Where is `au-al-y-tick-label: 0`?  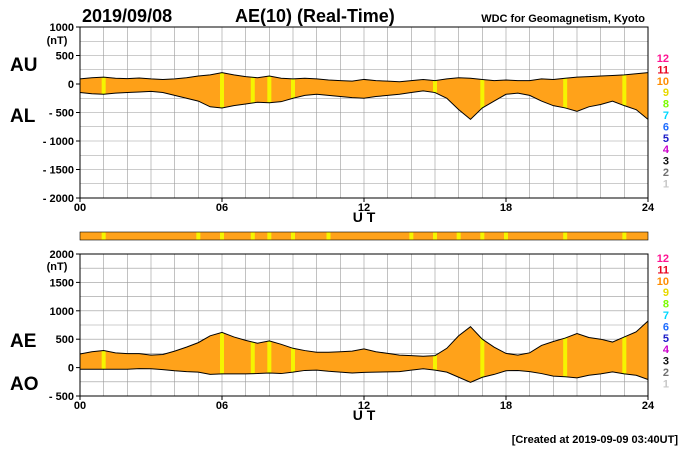 au-al-y-tick-label: 0 is located at coordinates (71, 85).